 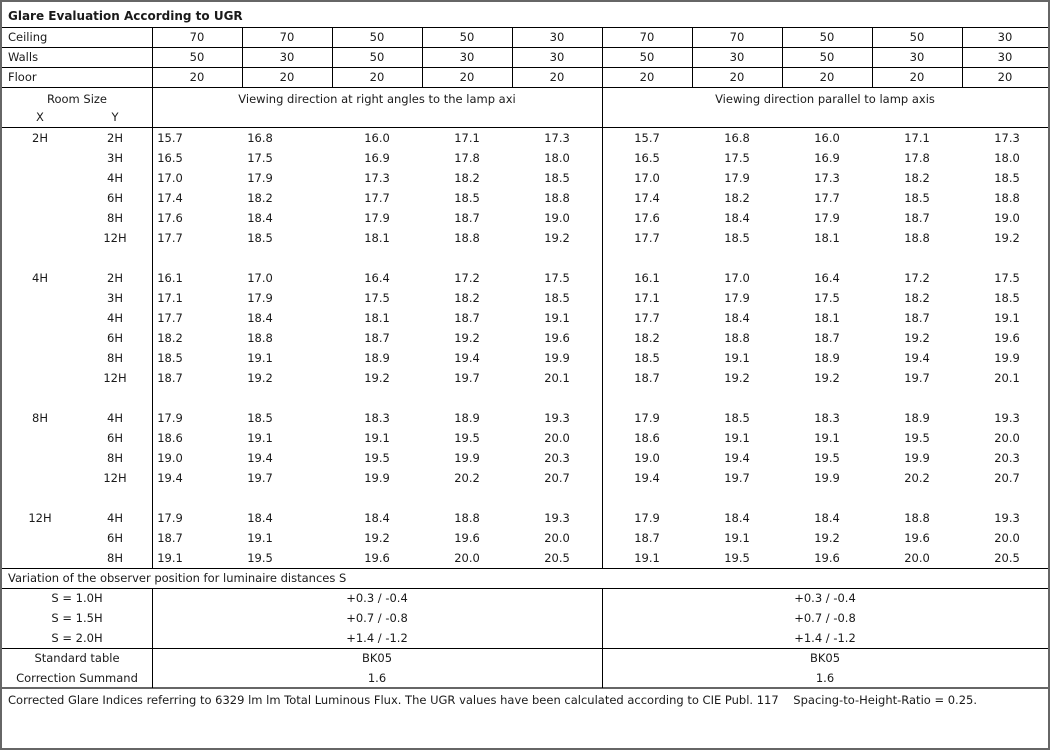 What do you see at coordinates (377, 618) in the screenshot?
I see `variation-left: +0.7 / -0.8` at bounding box center [377, 618].